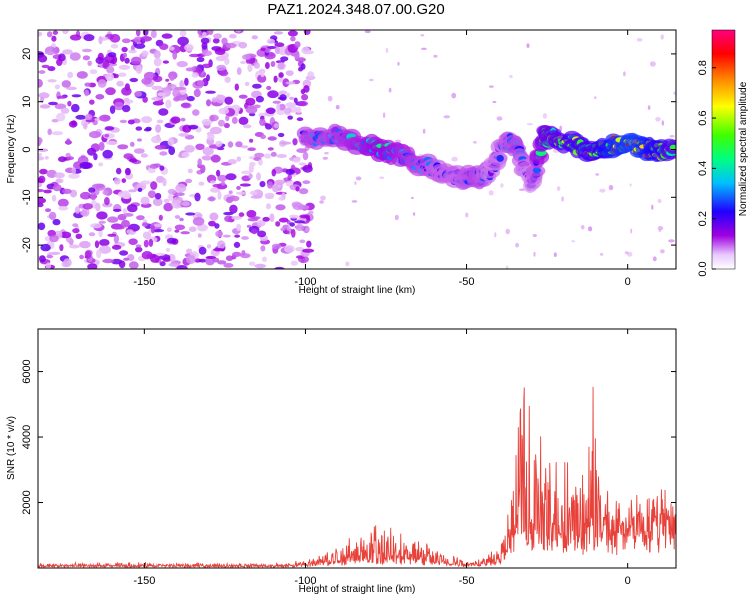 The image size is (750, 600). What do you see at coordinates (357, 290) in the screenshot?
I see `spectrogram-xlabel: Height of straight line (km)` at bounding box center [357, 290].